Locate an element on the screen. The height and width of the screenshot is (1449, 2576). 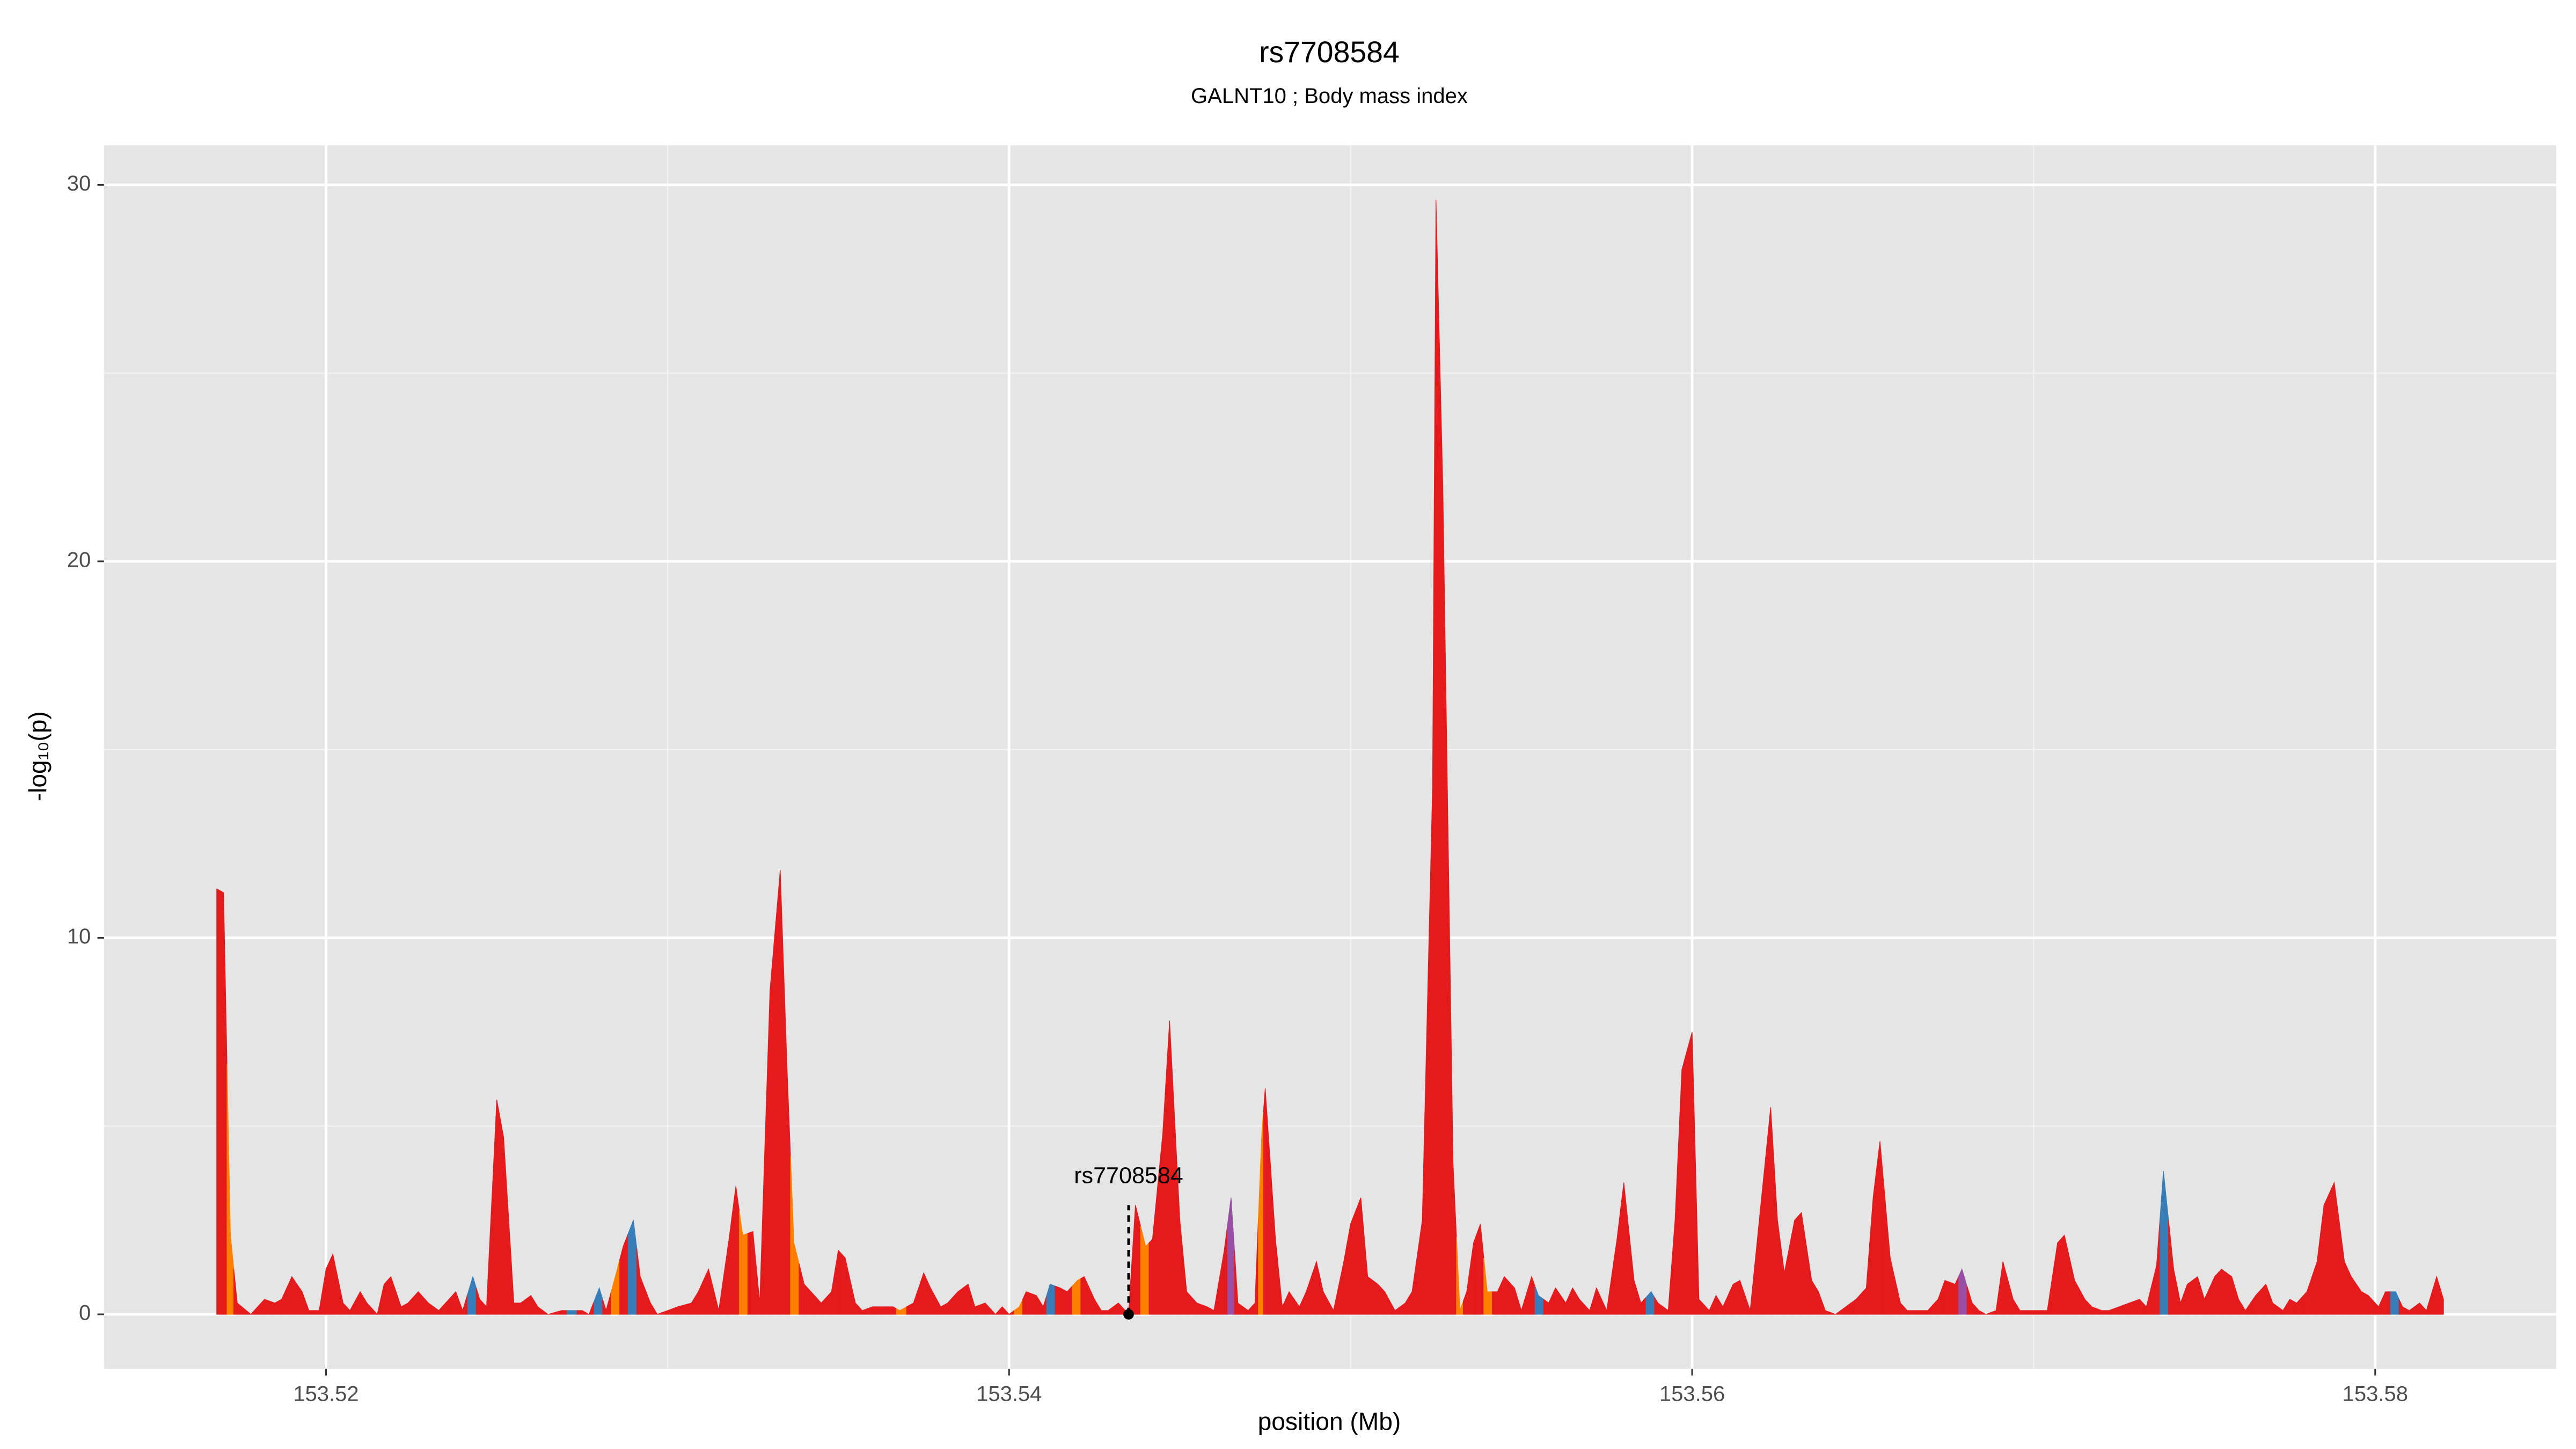
annotation-point is located at coordinates (1128, 1314).